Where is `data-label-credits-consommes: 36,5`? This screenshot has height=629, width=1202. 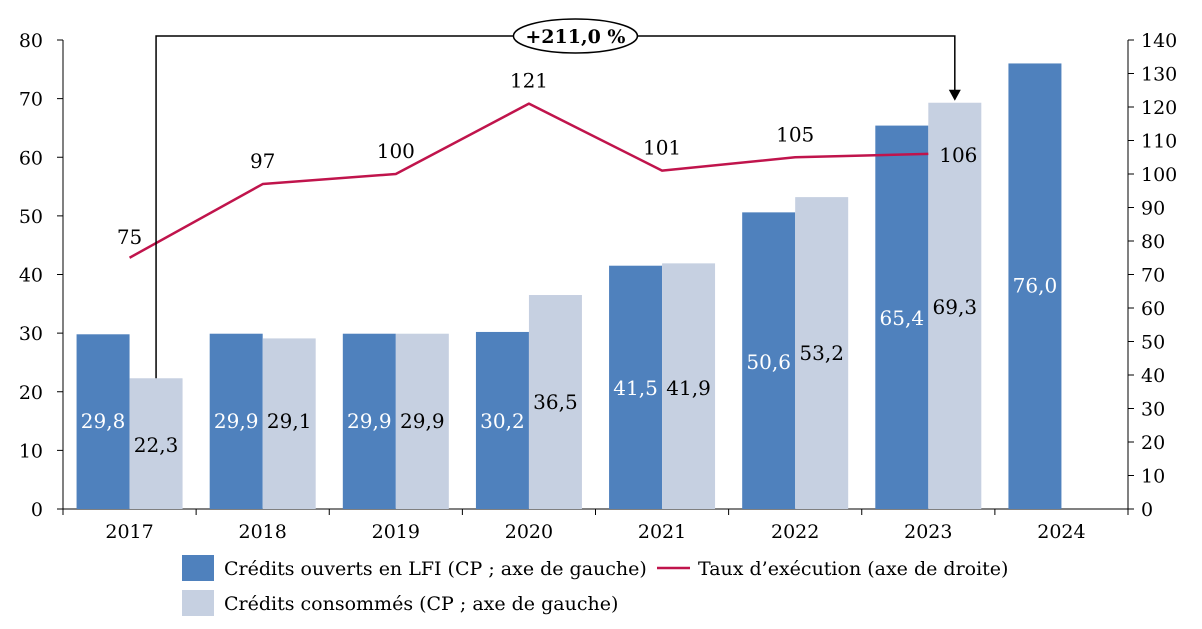
data-label-credits-consommes: 36,5 is located at coordinates (555, 402).